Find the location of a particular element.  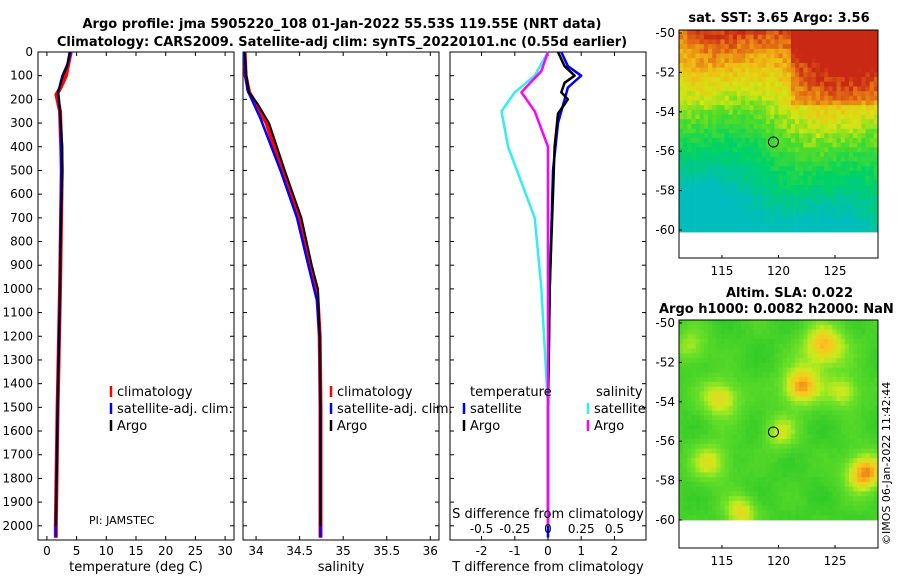

y-tick-label: -52 is located at coordinates (665, 72).